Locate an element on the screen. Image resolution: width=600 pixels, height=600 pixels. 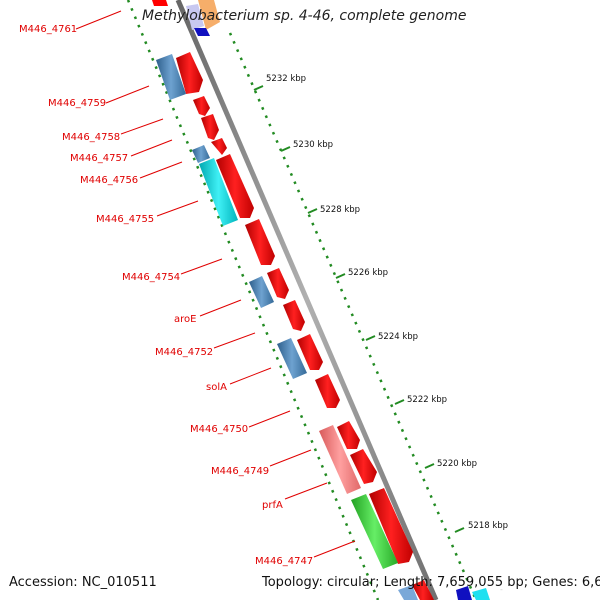
cog-block-navy is located at coordinates (464, 593).